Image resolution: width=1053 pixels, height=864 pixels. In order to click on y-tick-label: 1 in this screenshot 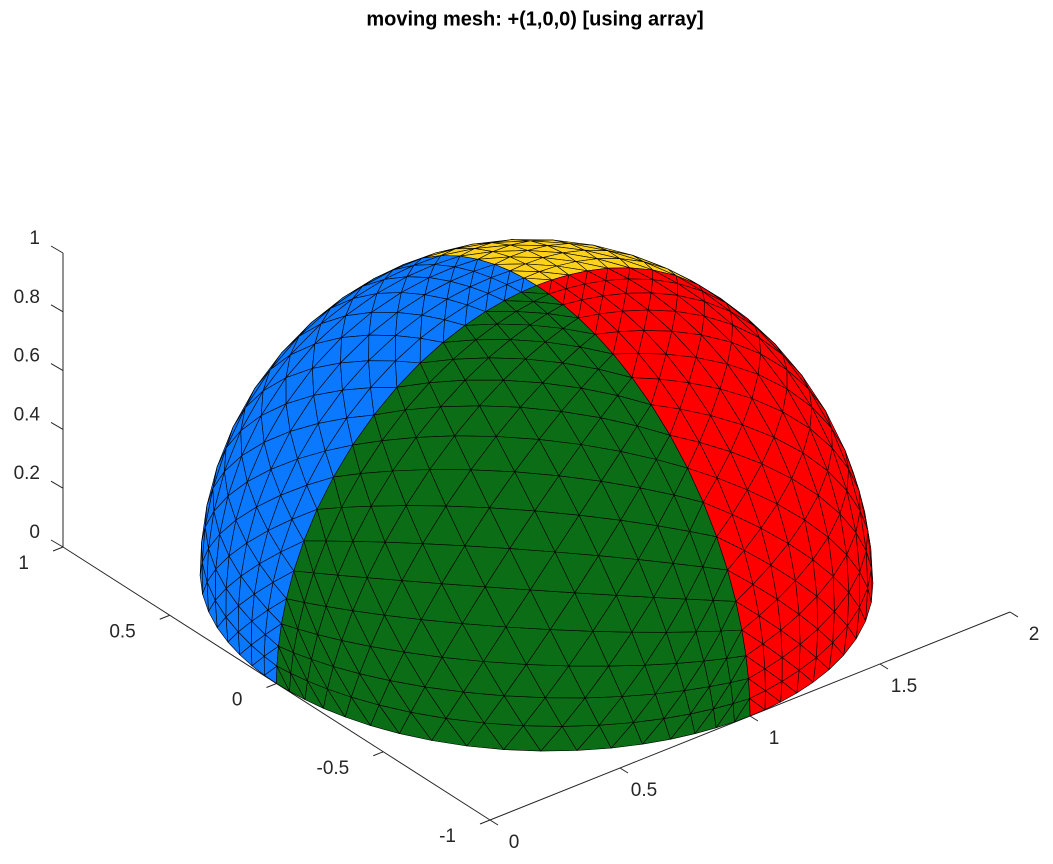, I will do `click(23, 563)`.